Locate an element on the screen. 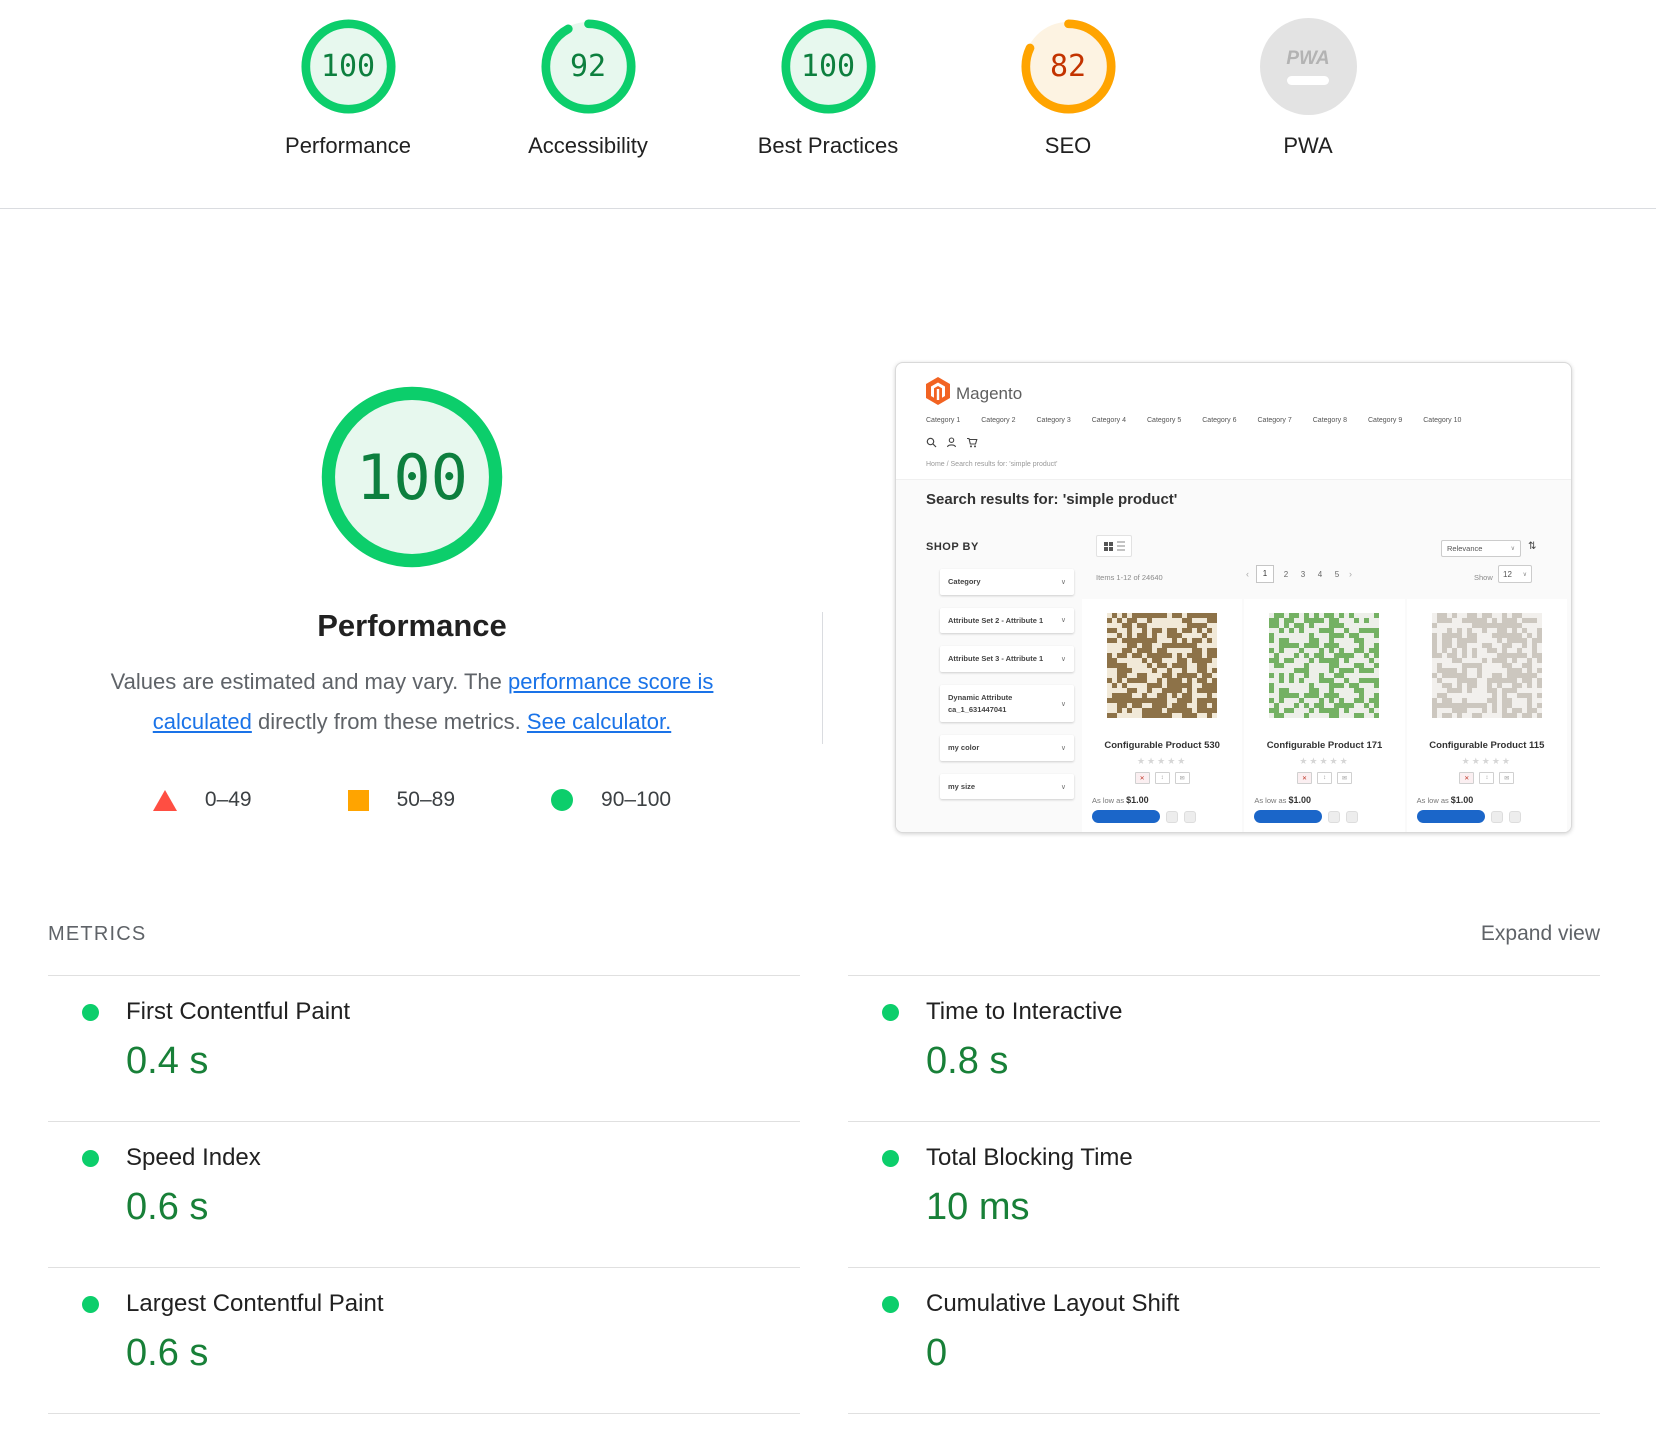  summary-gauge-accessibility: 92 Accessibility is located at coordinates (588, 88).